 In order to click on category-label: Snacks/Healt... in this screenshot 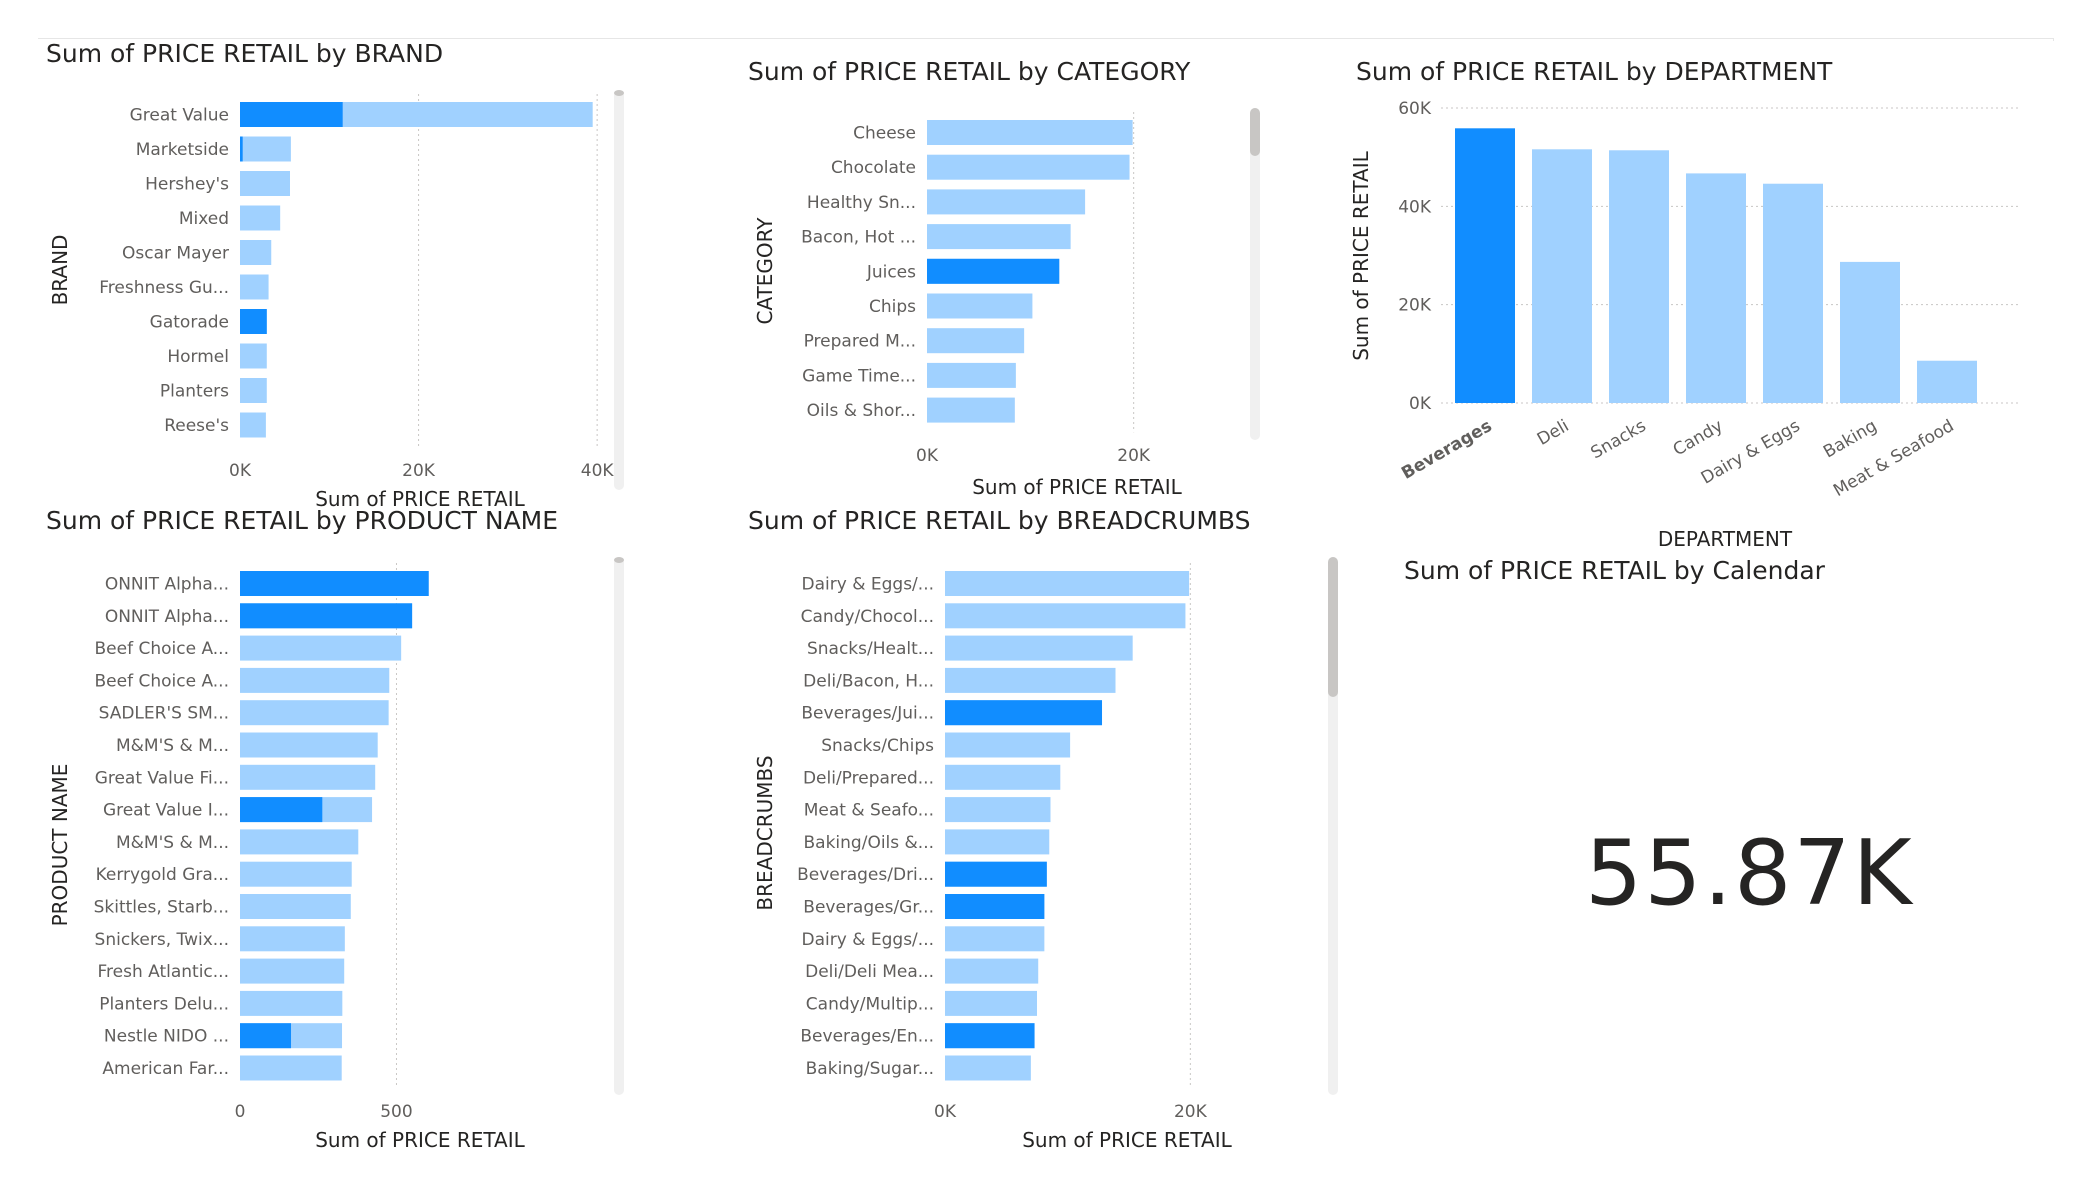, I will do `click(870, 649)`.